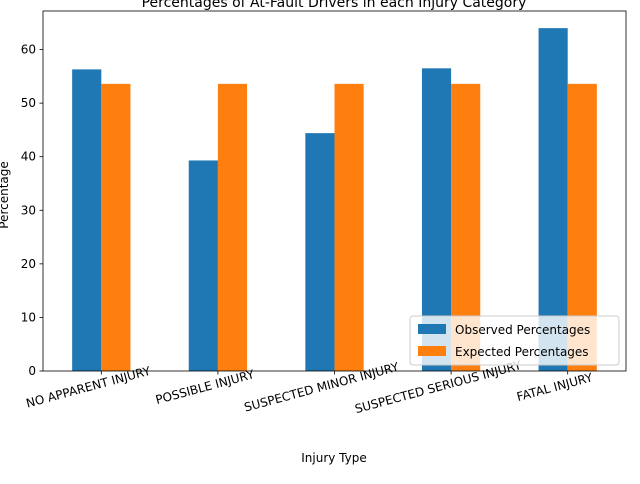 The image size is (640, 484). Describe the element at coordinates (522, 352) in the screenshot. I see `legend-label: Expected Percentages` at that location.